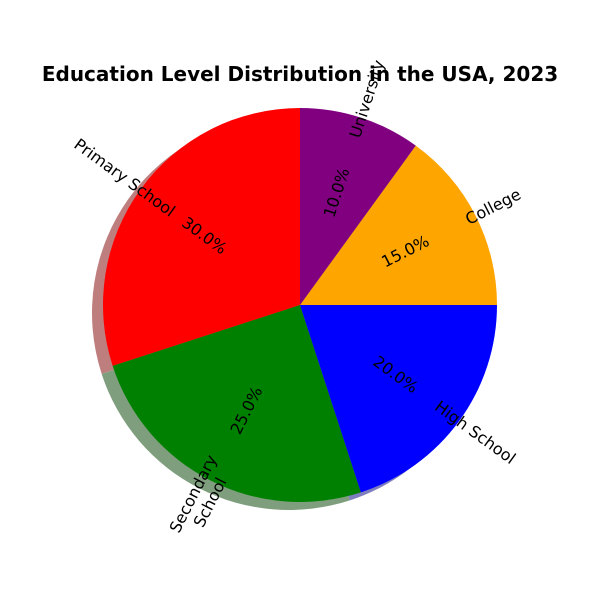 The height and width of the screenshot is (600, 600). I want to click on slice-college, so click(398, 225).